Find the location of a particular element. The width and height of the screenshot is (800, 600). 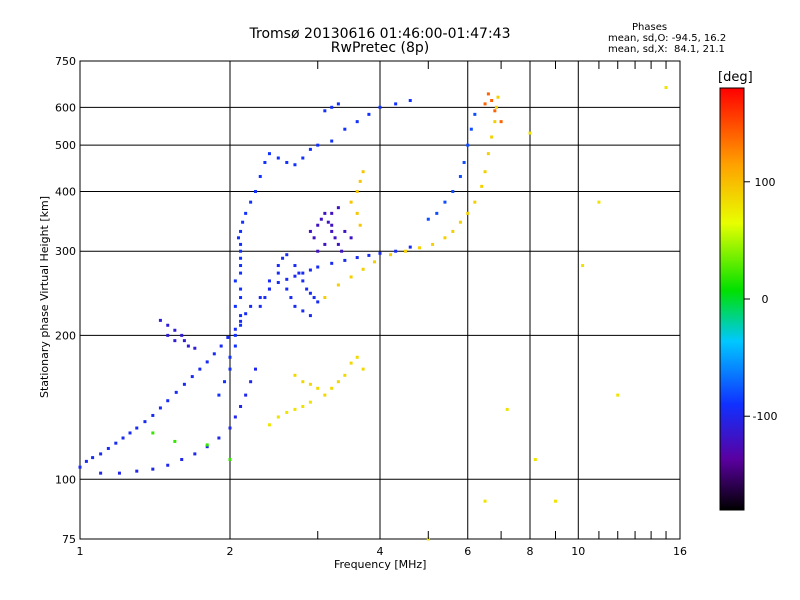

phase-stats-x: mean, sd,X: 84.1, 21.1 is located at coordinates (666, 49).